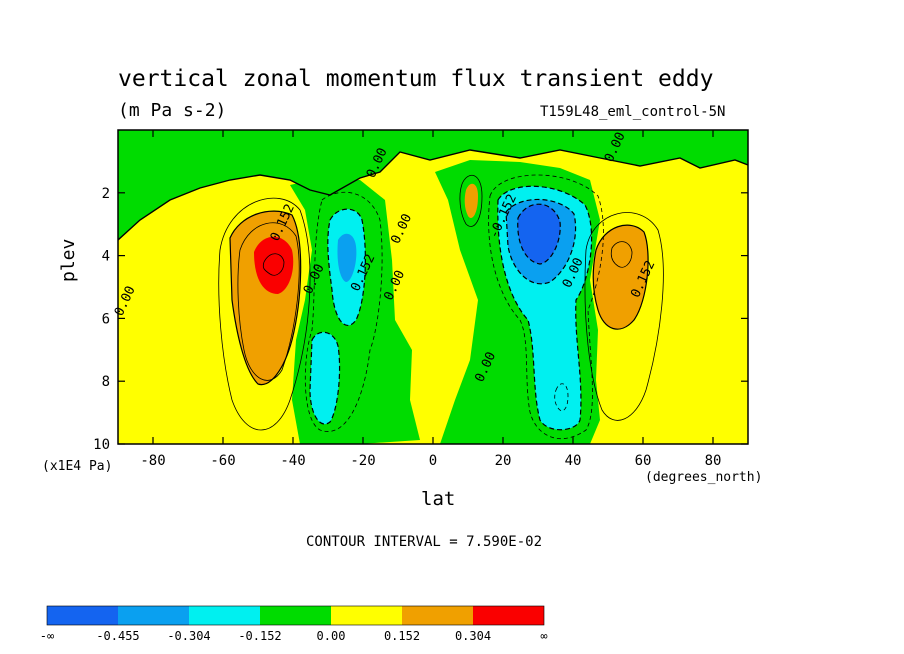  Describe the element at coordinates (543, 636) in the screenshot. I see `colorbar-label: ∞` at that location.